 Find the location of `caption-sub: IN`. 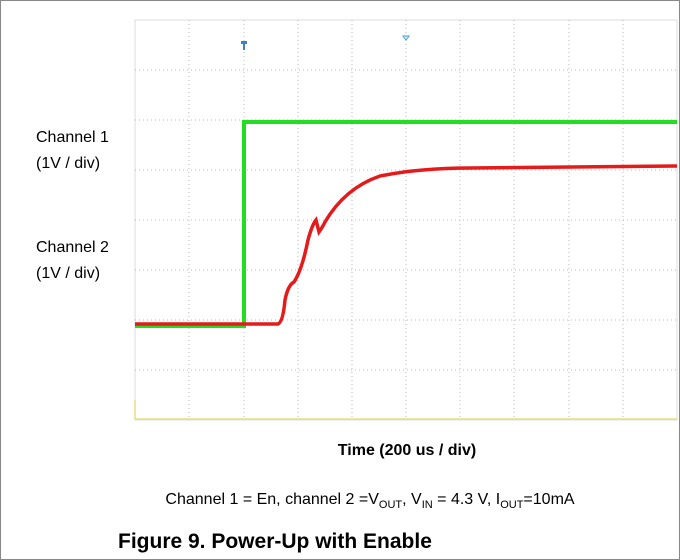

caption-sub: IN is located at coordinates (427, 505).